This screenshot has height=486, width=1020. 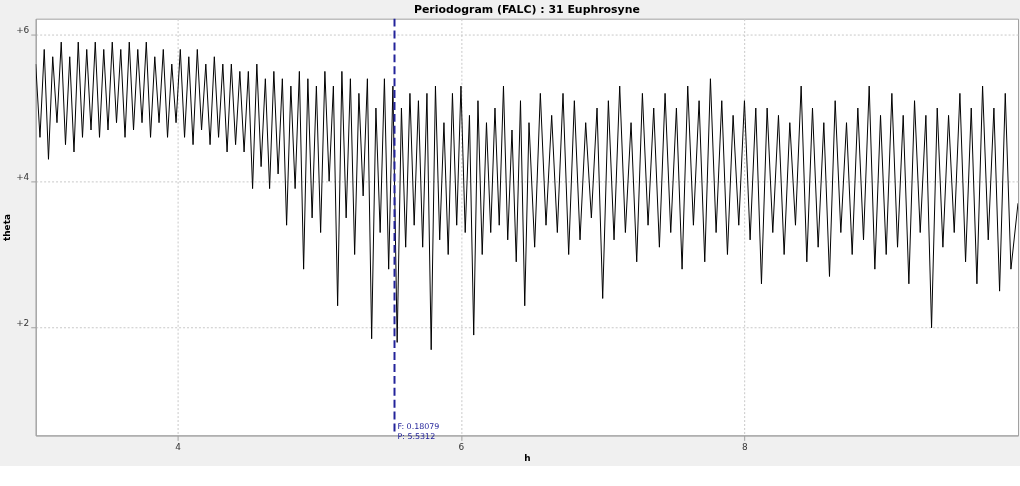 I want to click on x-tick-label: 8, so click(x=745, y=446).